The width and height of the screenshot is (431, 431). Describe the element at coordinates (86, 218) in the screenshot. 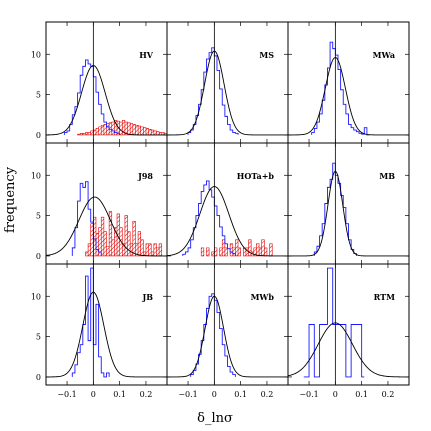

I see `histogram-j98` at that location.